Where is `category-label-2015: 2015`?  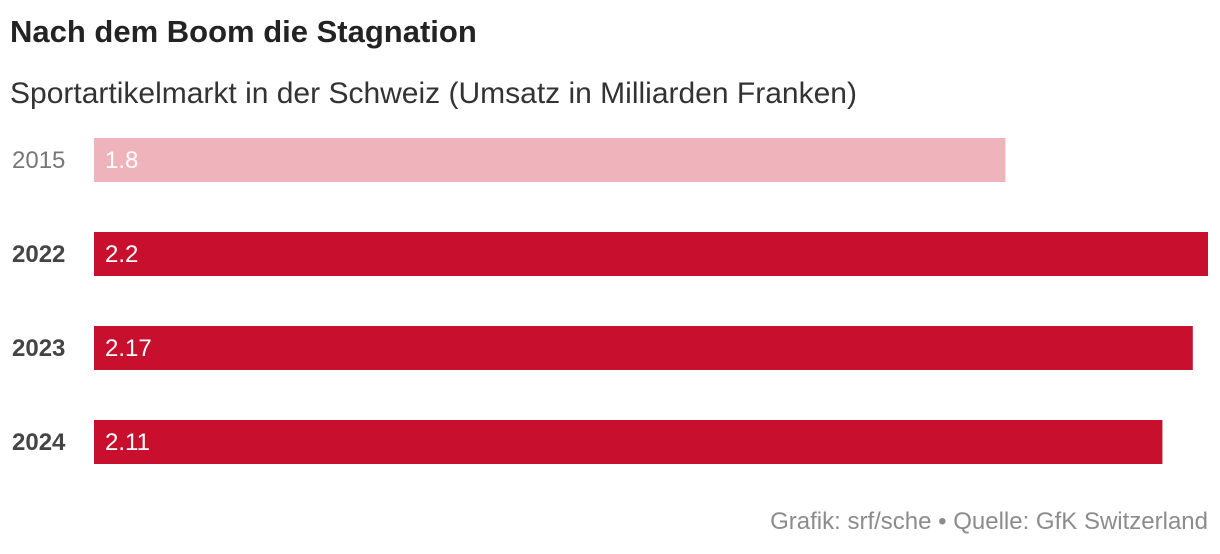
category-label-2015: 2015 is located at coordinates (38, 160).